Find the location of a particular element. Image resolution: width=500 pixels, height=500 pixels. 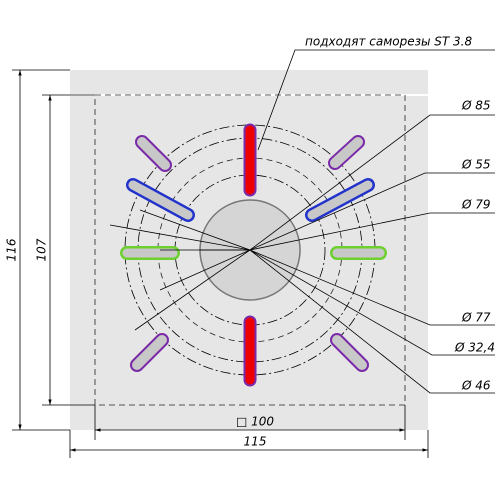

diameter-label: Ø 55 is located at coordinates (476, 165).